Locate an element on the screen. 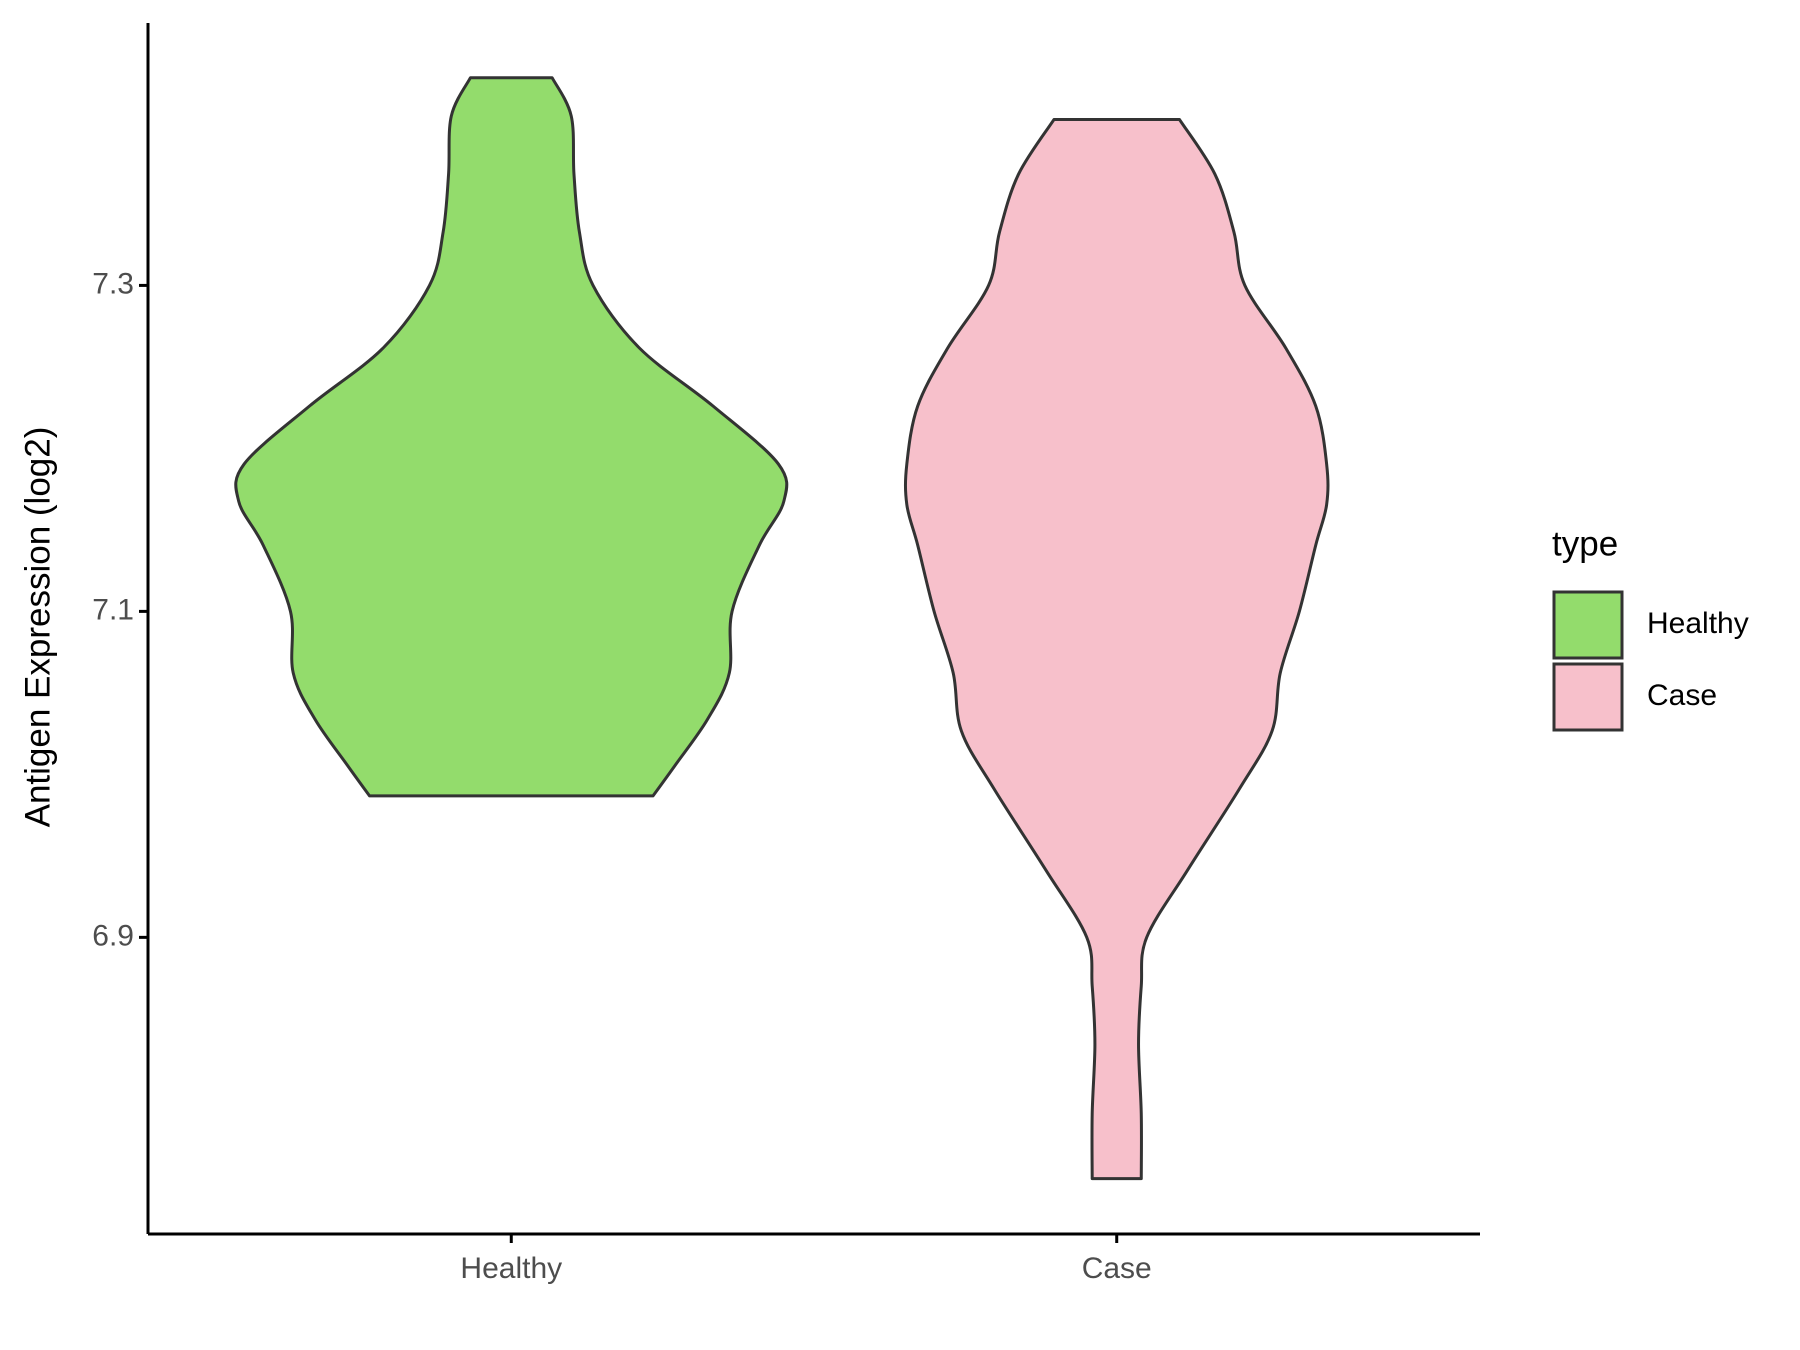 The image size is (1800, 1350). legend-label: Case is located at coordinates (1682, 695).